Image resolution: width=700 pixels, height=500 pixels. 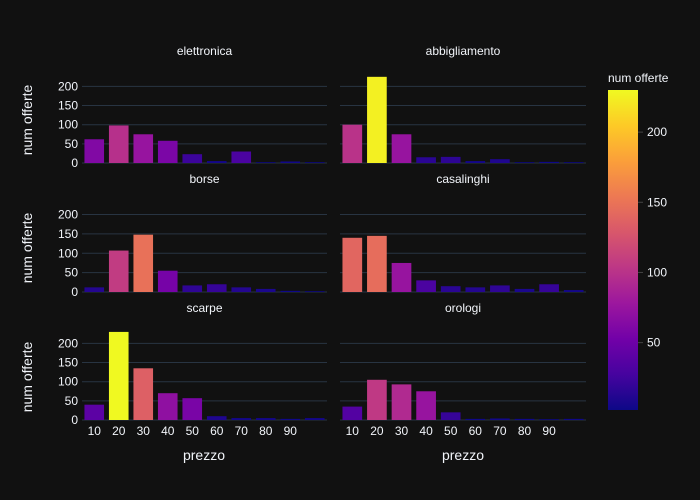 I want to click on colorbar-title: num offerte, so click(x=638, y=78).